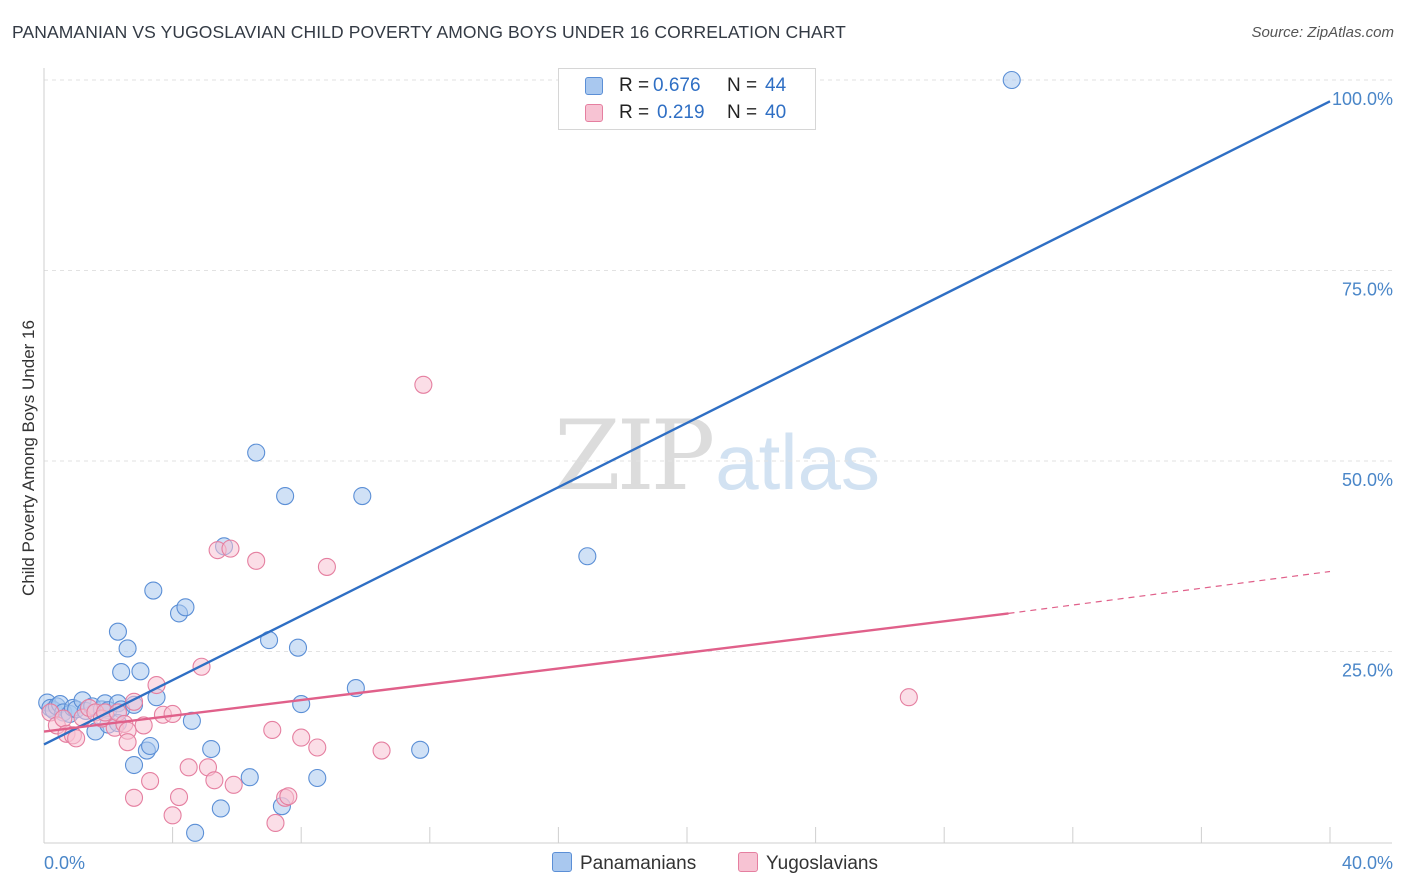  What do you see at coordinates (1362, 99) in the screenshot?
I see `y-tick-label: 100.0%` at bounding box center [1362, 99].